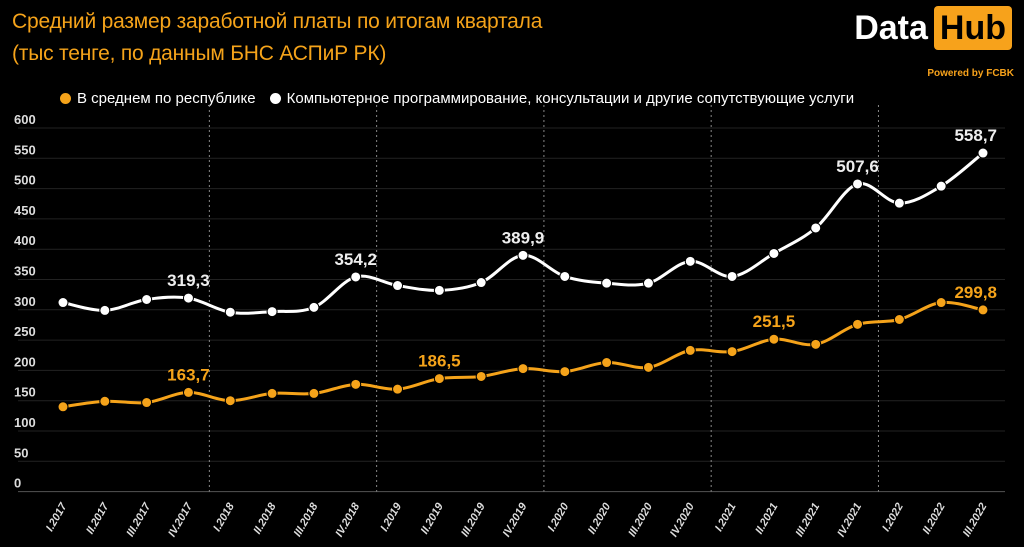 The image size is (1024, 547). What do you see at coordinates (188, 374) in the screenshot?
I see `data-label: 163,7` at bounding box center [188, 374].